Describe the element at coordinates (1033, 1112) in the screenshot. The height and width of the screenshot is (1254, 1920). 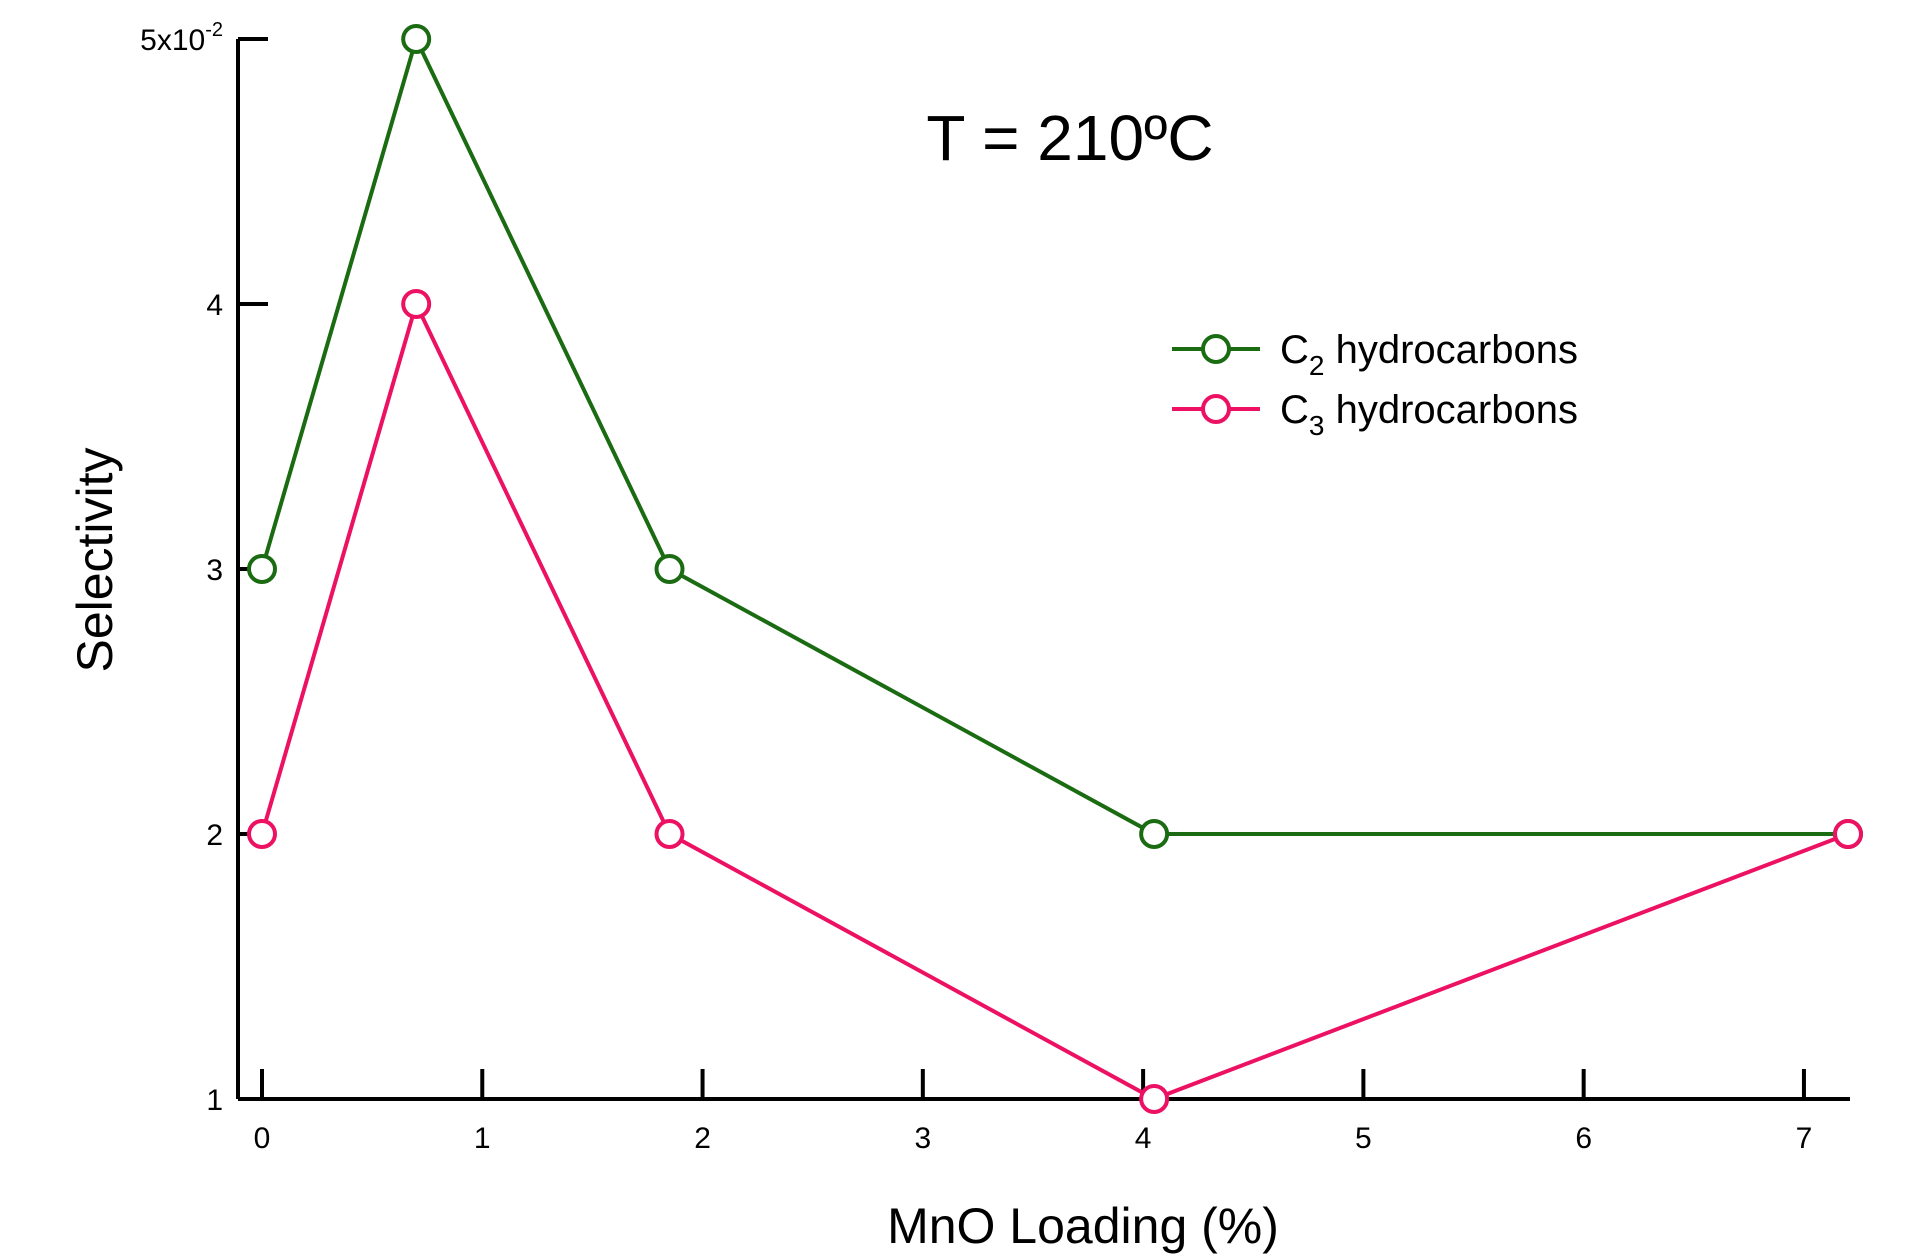
I see `x-ticks: 0 1 2 3 4 5 6 7` at that location.